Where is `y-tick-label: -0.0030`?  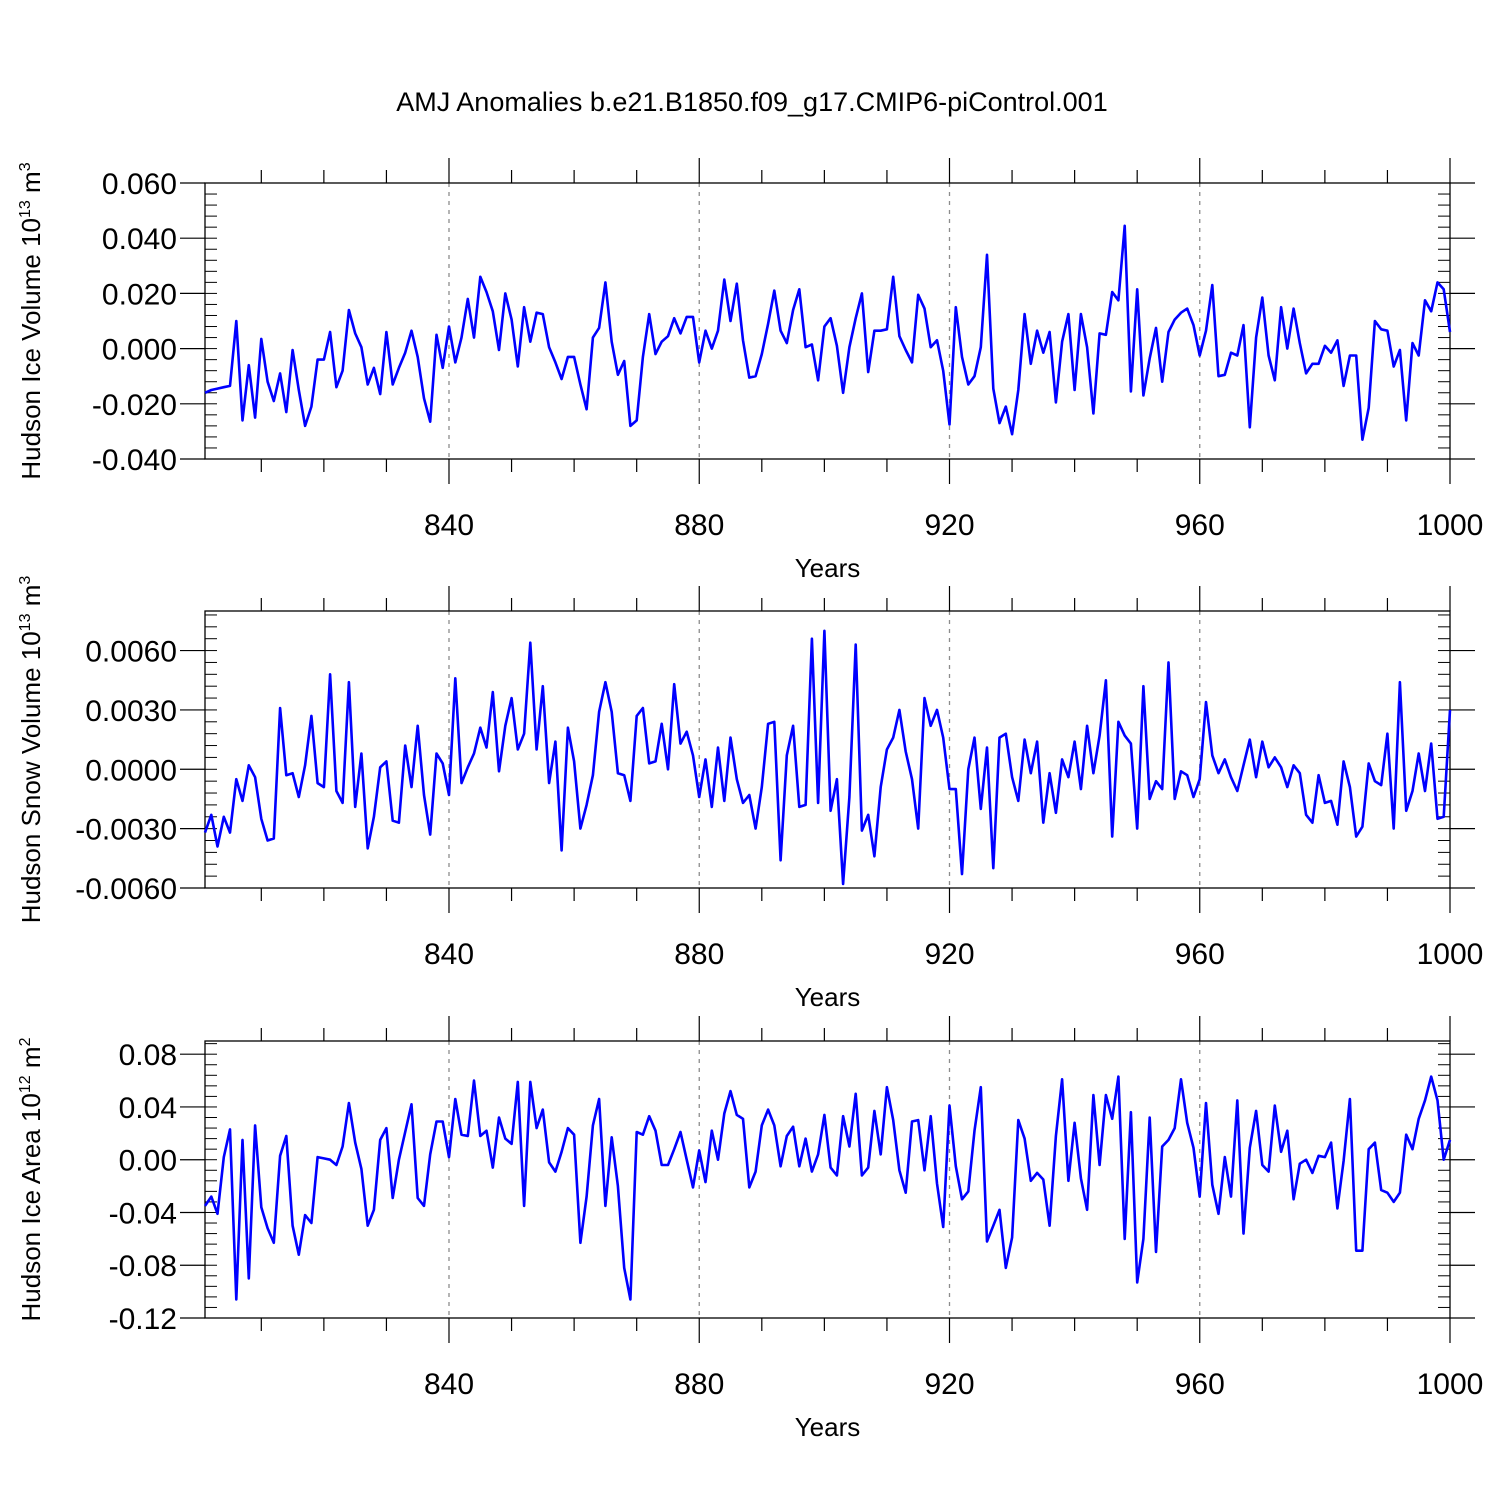
y-tick-label: -0.0030 is located at coordinates (126, 830).